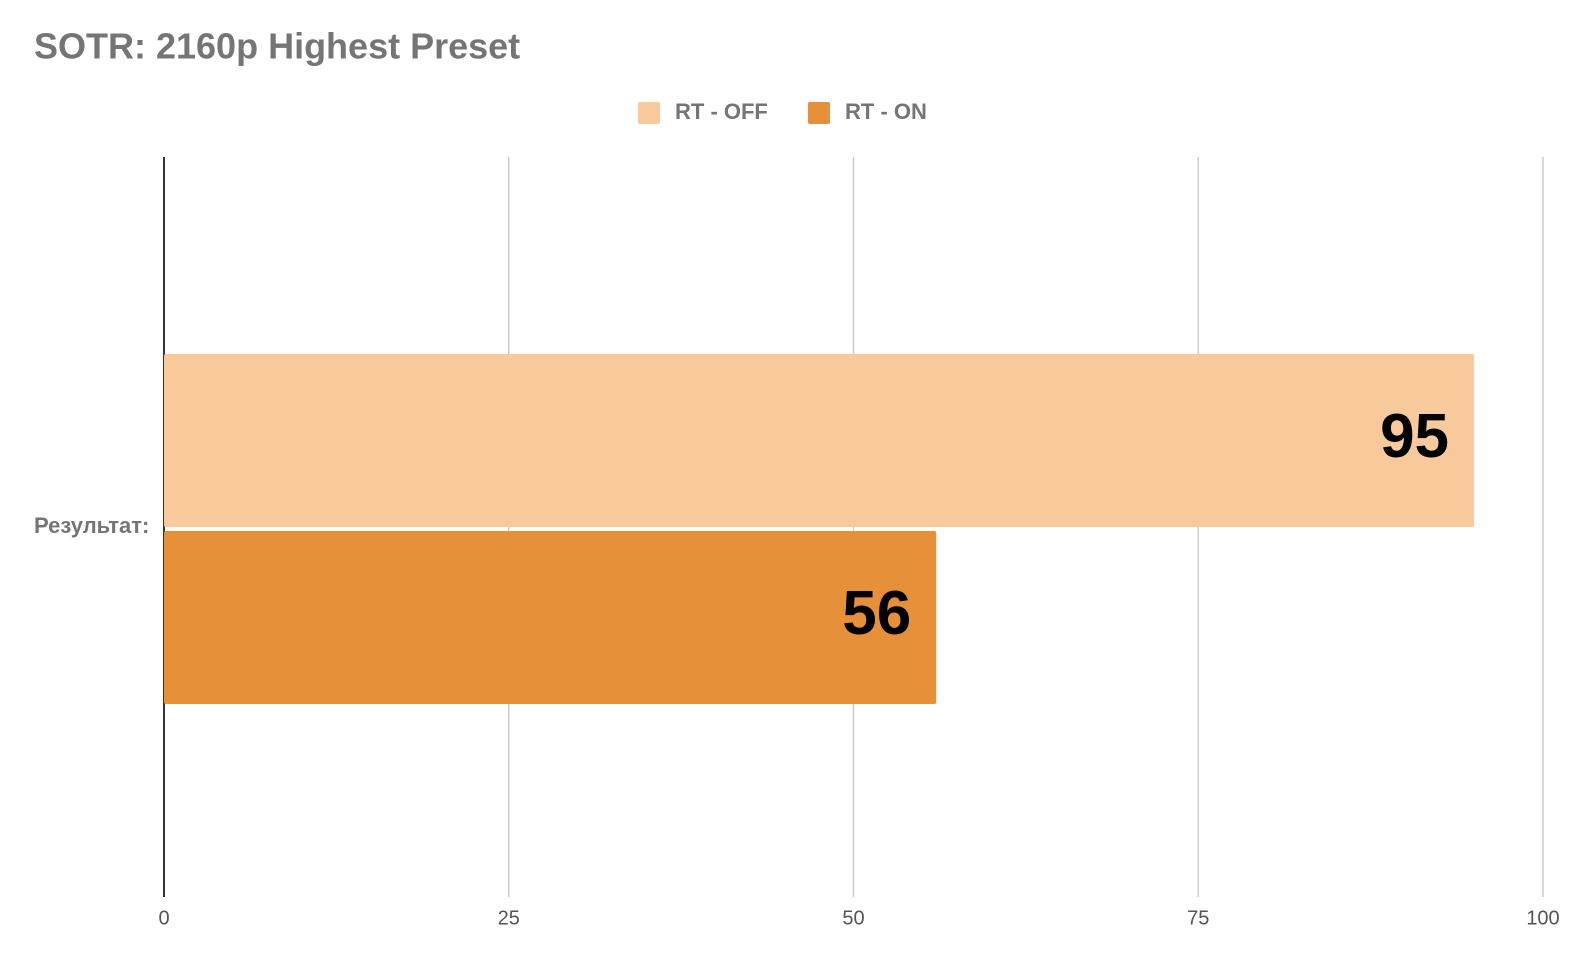 Image resolution: width=1589 pixels, height=976 pixels. I want to click on x-tick-label: 100, so click(1542, 918).